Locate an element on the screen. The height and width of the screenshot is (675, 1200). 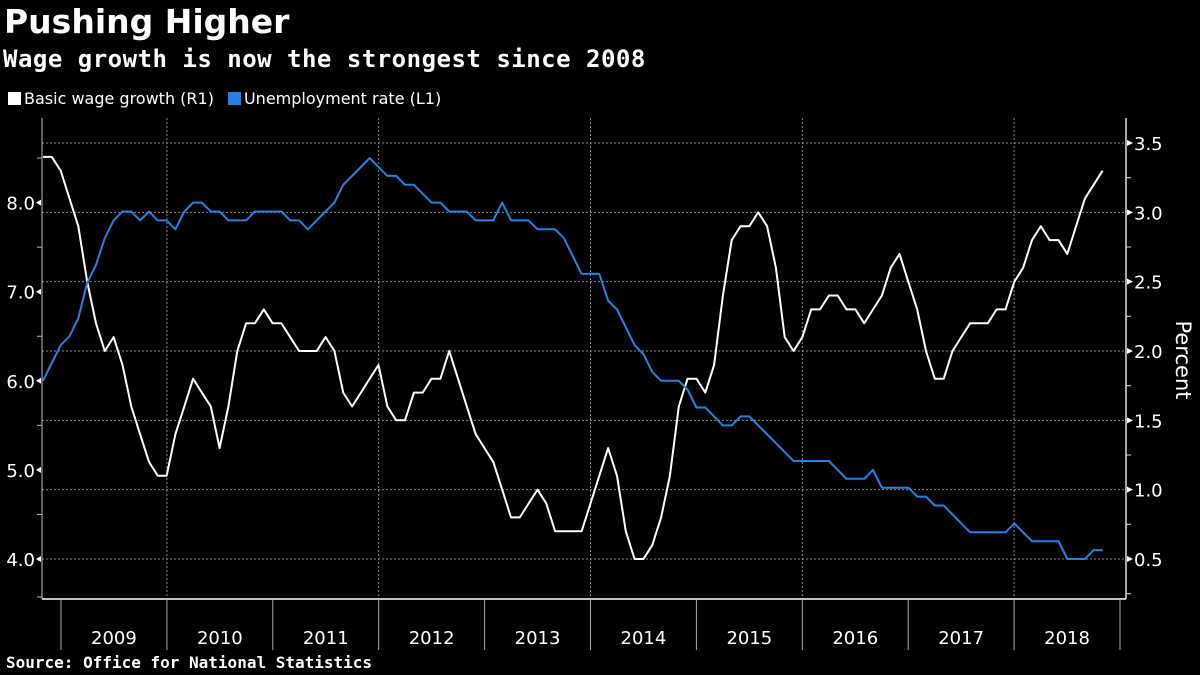
left-axis-tick-label: 7.0 is located at coordinates (20, 293).